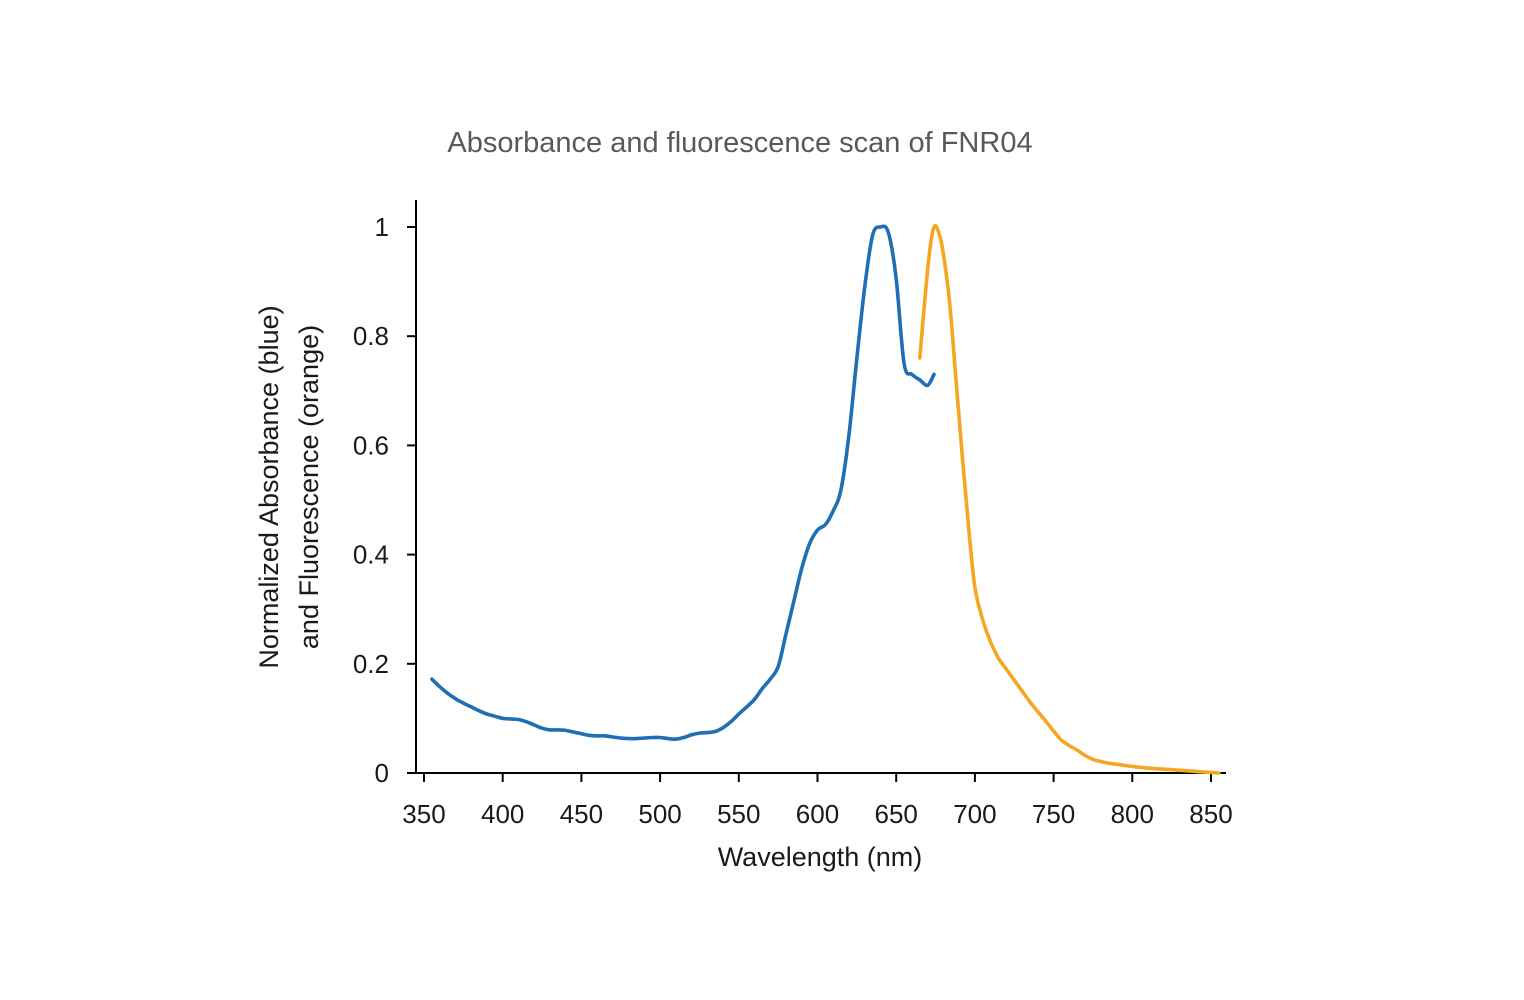  Describe the element at coordinates (1053, 814) in the screenshot. I see `x-tick-label: 750` at that location.